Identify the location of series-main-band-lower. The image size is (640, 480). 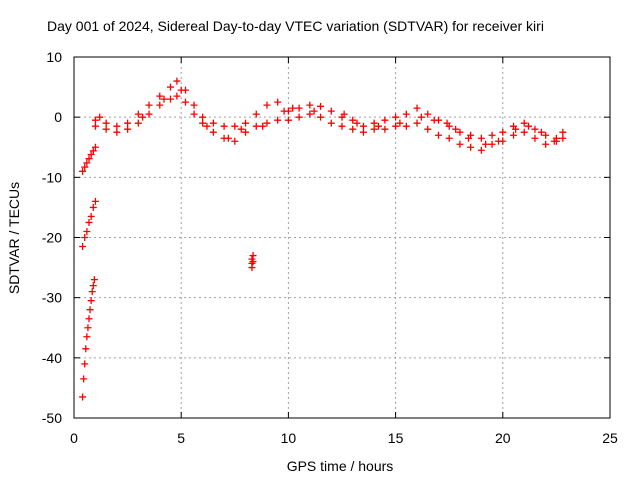
(329, 123).